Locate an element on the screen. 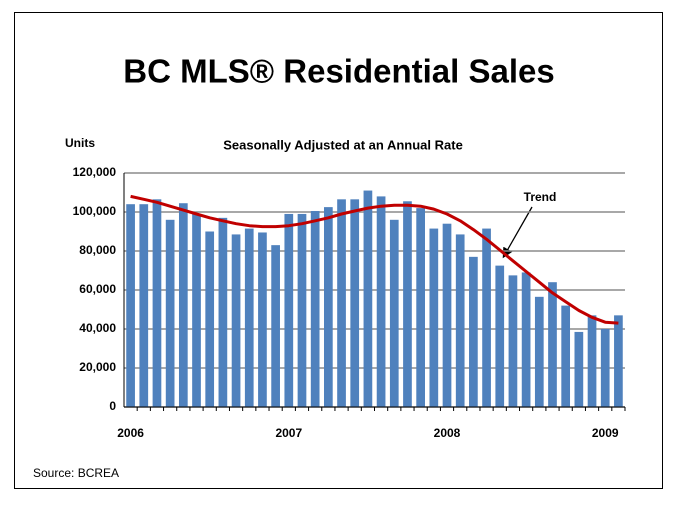 This screenshot has height=506, width=677. chart-title: BC MLS® Residential Sales is located at coordinates (338, 71).